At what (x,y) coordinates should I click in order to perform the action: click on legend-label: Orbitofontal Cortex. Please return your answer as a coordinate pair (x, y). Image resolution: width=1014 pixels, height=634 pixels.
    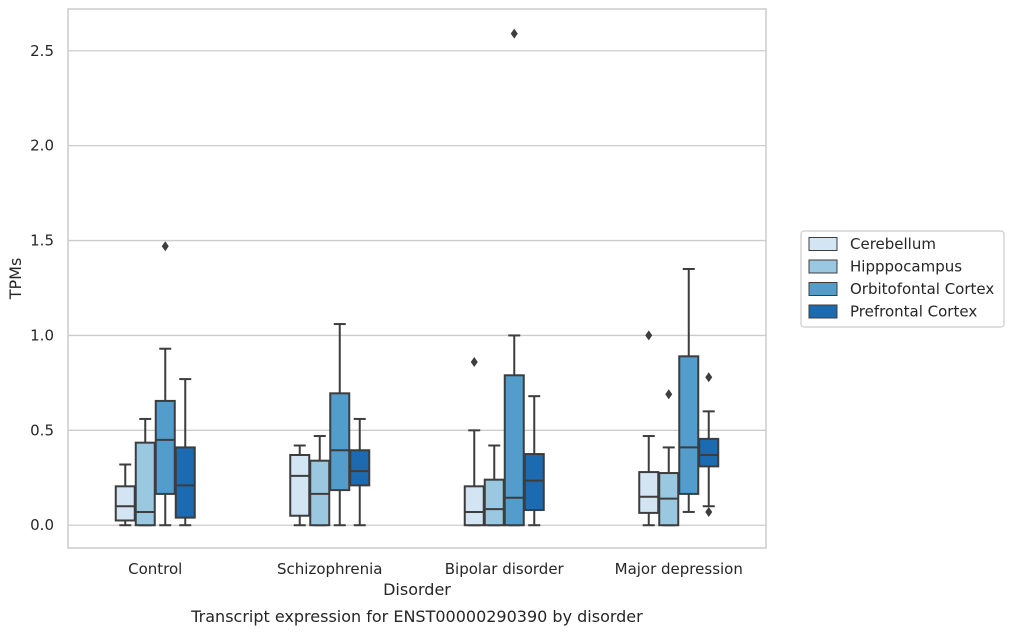
    Looking at the image, I should click on (922, 289).